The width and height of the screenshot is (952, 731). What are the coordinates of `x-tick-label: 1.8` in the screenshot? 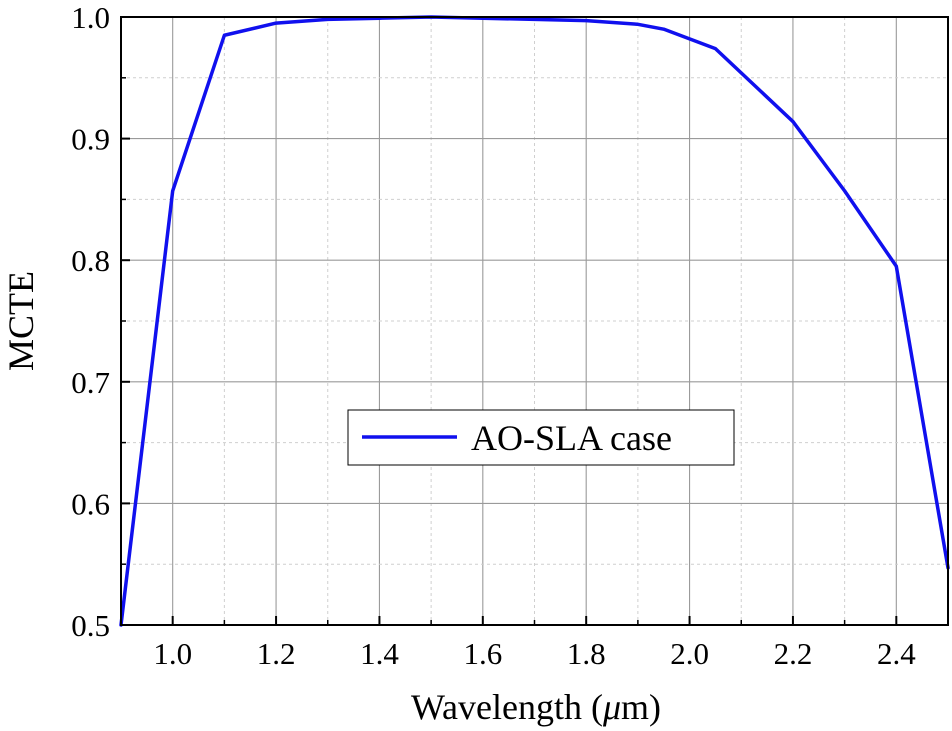 It's located at (586, 653).